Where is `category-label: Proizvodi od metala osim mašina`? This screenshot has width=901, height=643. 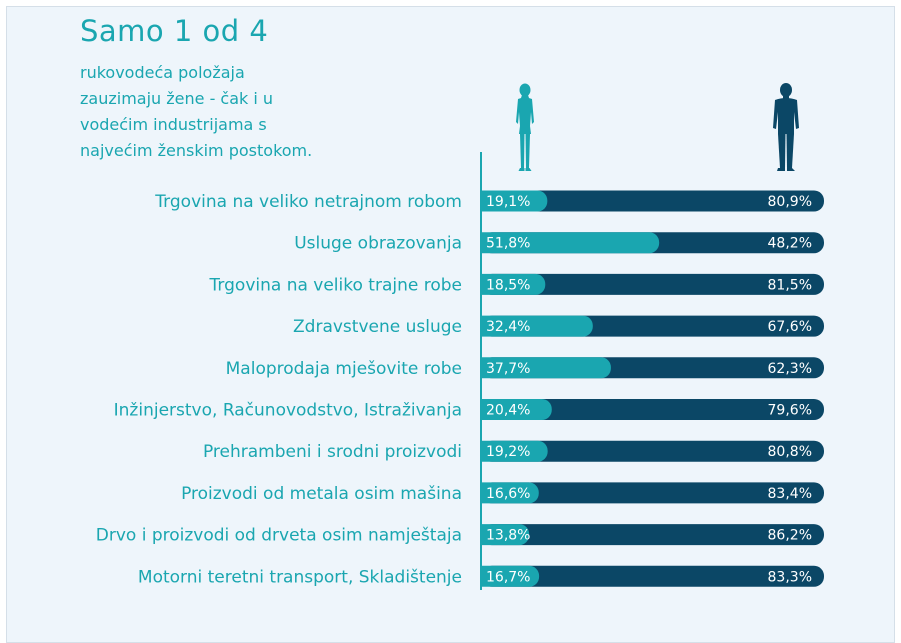
category-label: Proizvodi od metala osim mašina is located at coordinates (321, 494).